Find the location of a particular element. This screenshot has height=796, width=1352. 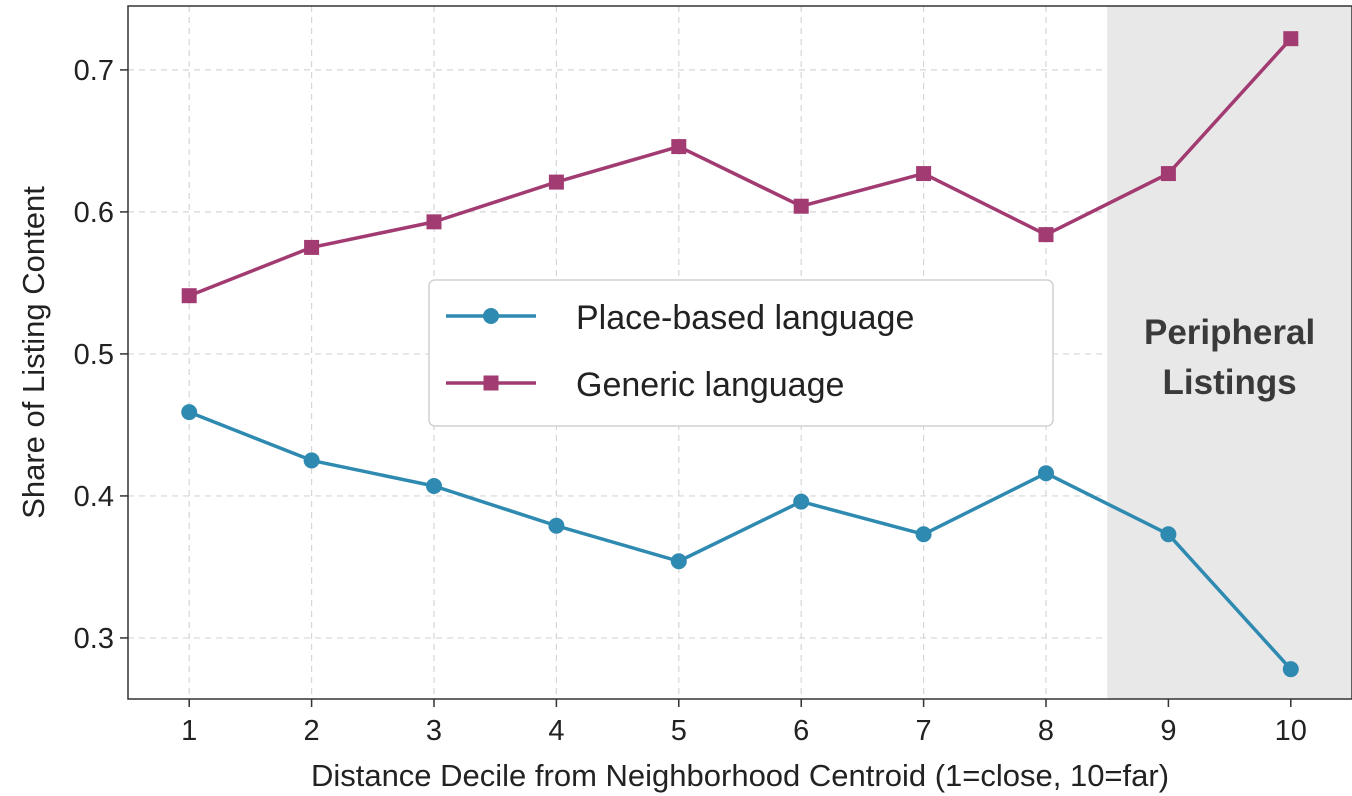

x-tick-label: 2 is located at coordinates (312, 731).